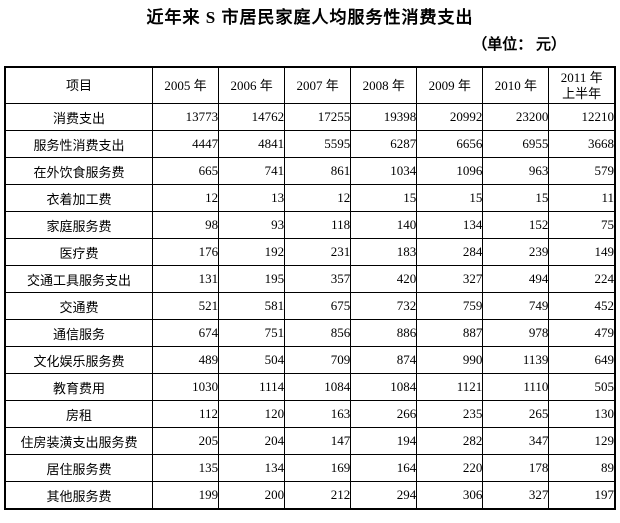  What do you see at coordinates (185, 495) in the screenshot?
I see `value-cell: 199` at bounding box center [185, 495].